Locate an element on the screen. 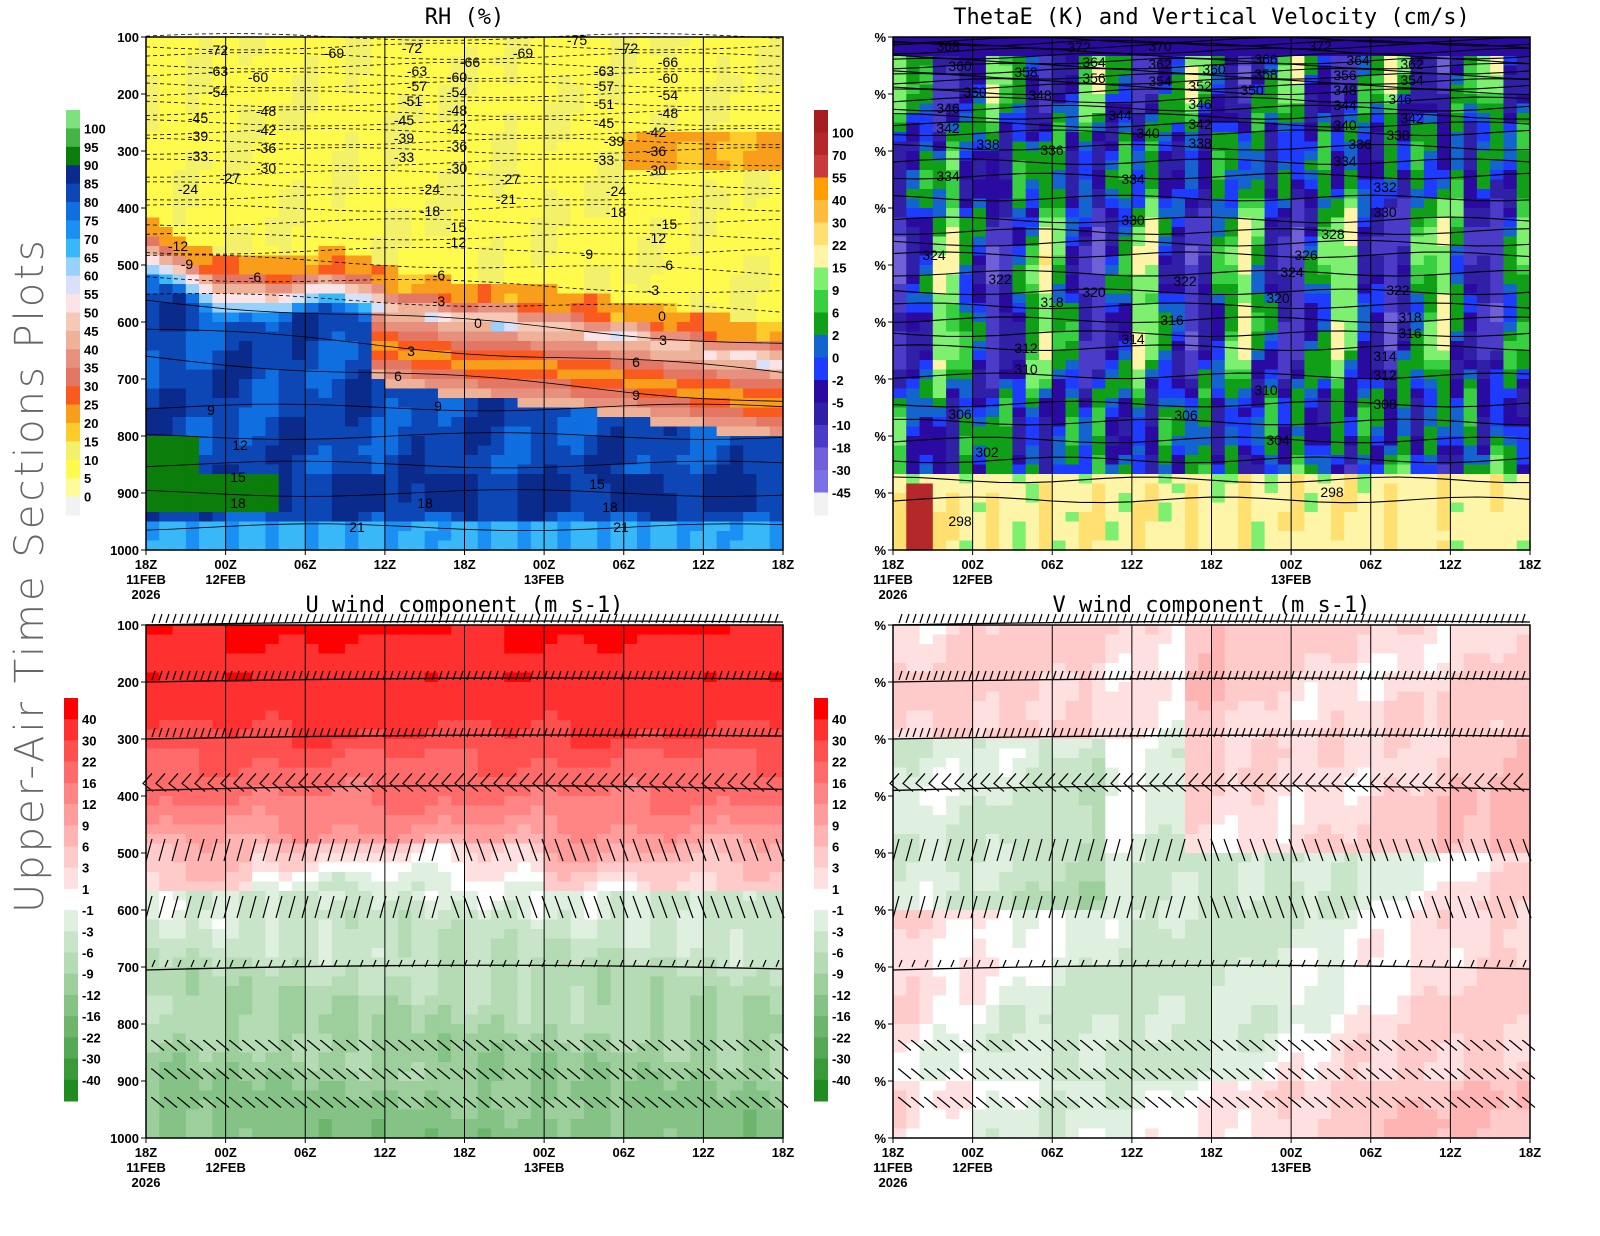 This screenshot has height=1236, width=1600. colorbar-label: 60 is located at coordinates (91, 276).